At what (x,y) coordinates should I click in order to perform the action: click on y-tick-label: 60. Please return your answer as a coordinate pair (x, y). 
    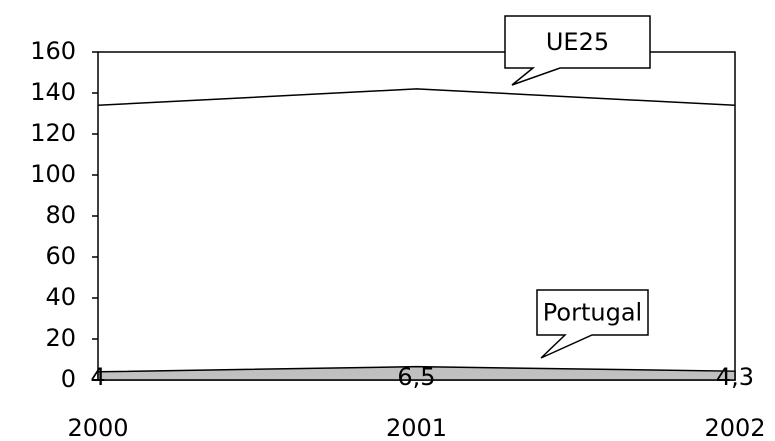
    Looking at the image, I should click on (60, 256).